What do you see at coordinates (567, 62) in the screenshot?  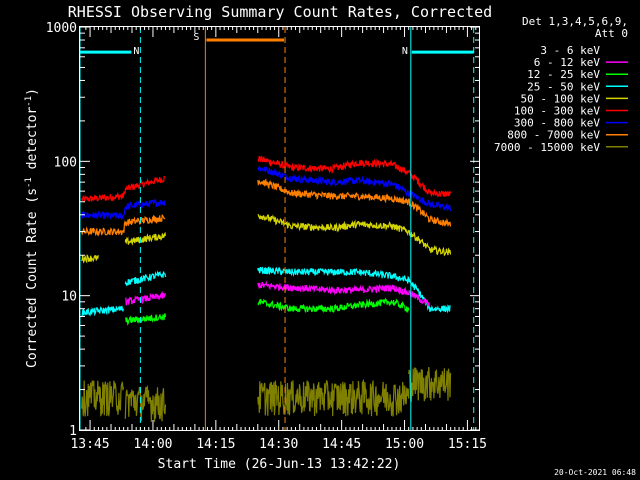 I see `legend-label: 6 - 12 keV` at bounding box center [567, 62].